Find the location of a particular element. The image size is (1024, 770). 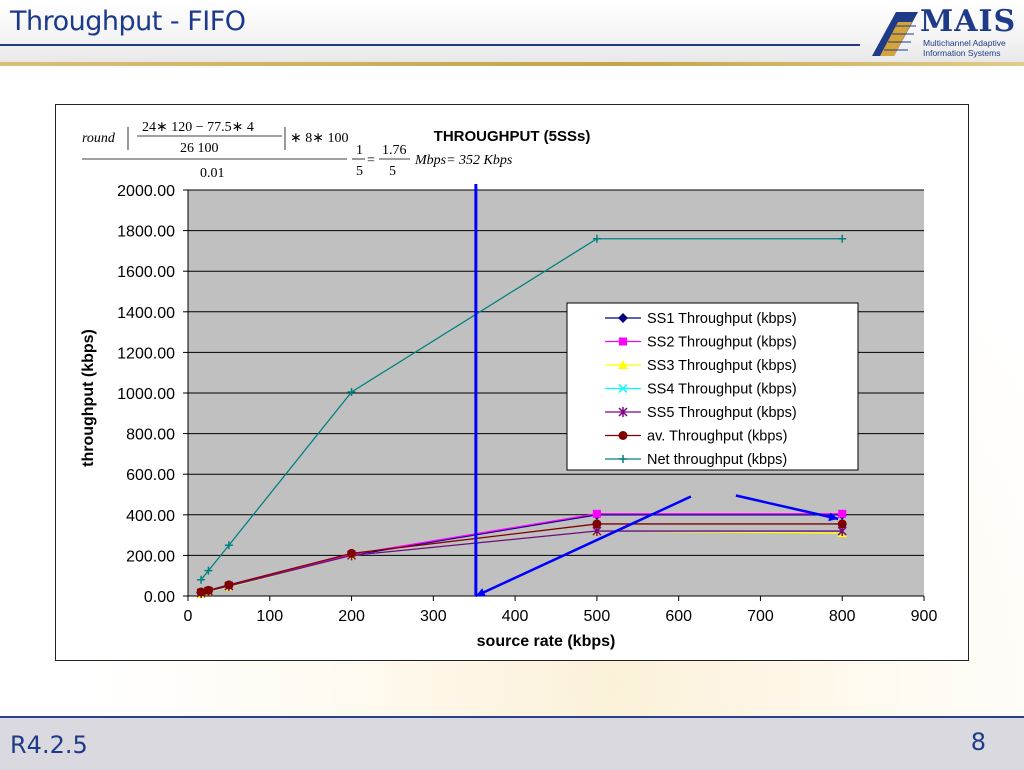

title-accent-band is located at coordinates (512, 64).